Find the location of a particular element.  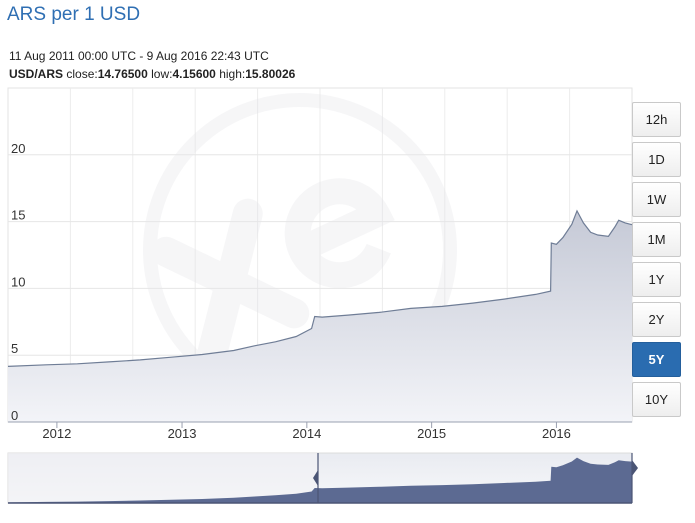

range-button-12h: 12h is located at coordinates (656, 119).